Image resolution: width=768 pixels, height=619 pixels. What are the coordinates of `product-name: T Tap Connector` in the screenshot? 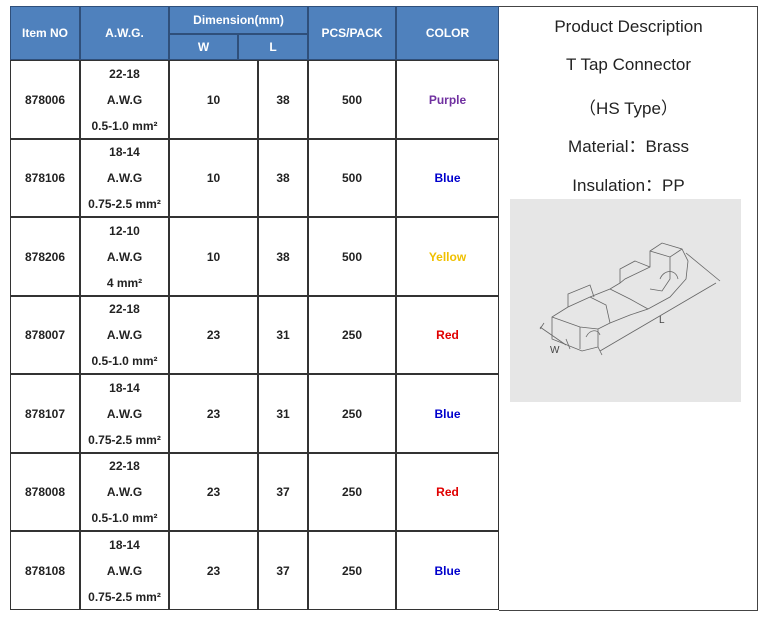 It's located at (628, 64).